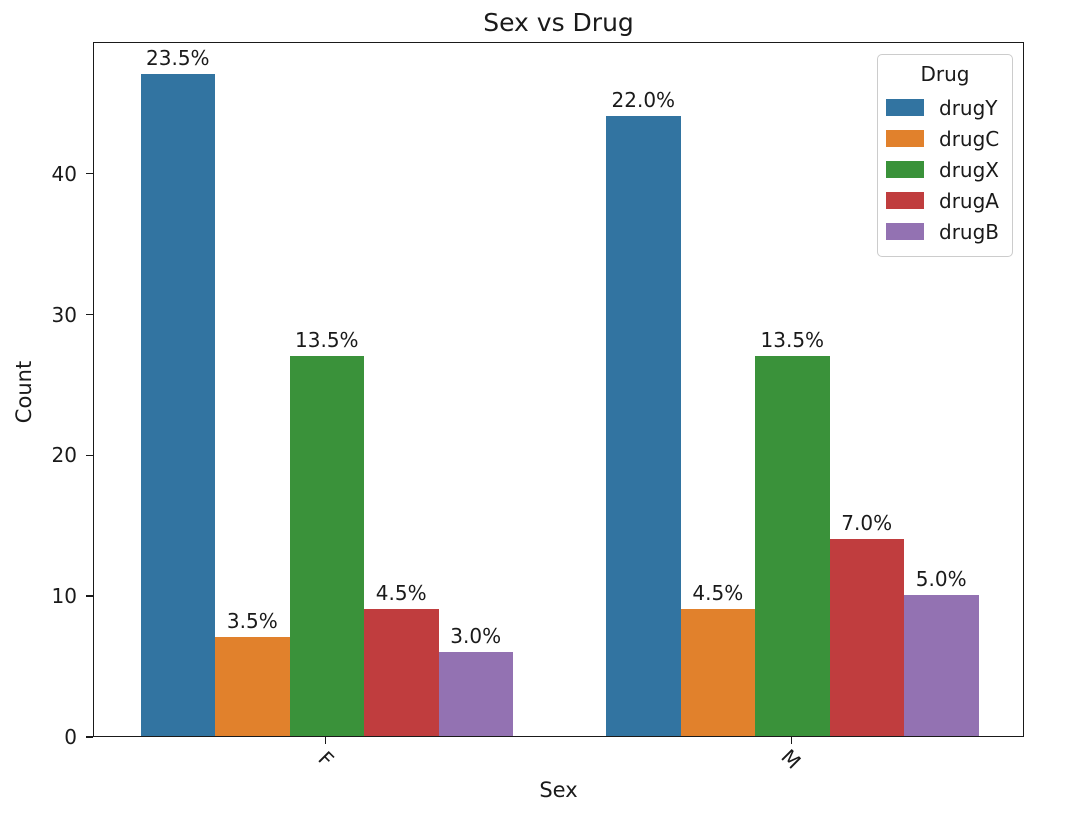  I want to click on bar-F-drugY, so click(177, 405).